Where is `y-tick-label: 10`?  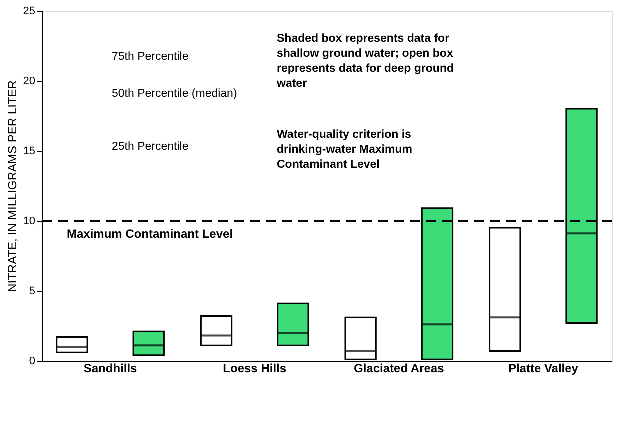
y-tick-label: 10 is located at coordinates (29, 222).